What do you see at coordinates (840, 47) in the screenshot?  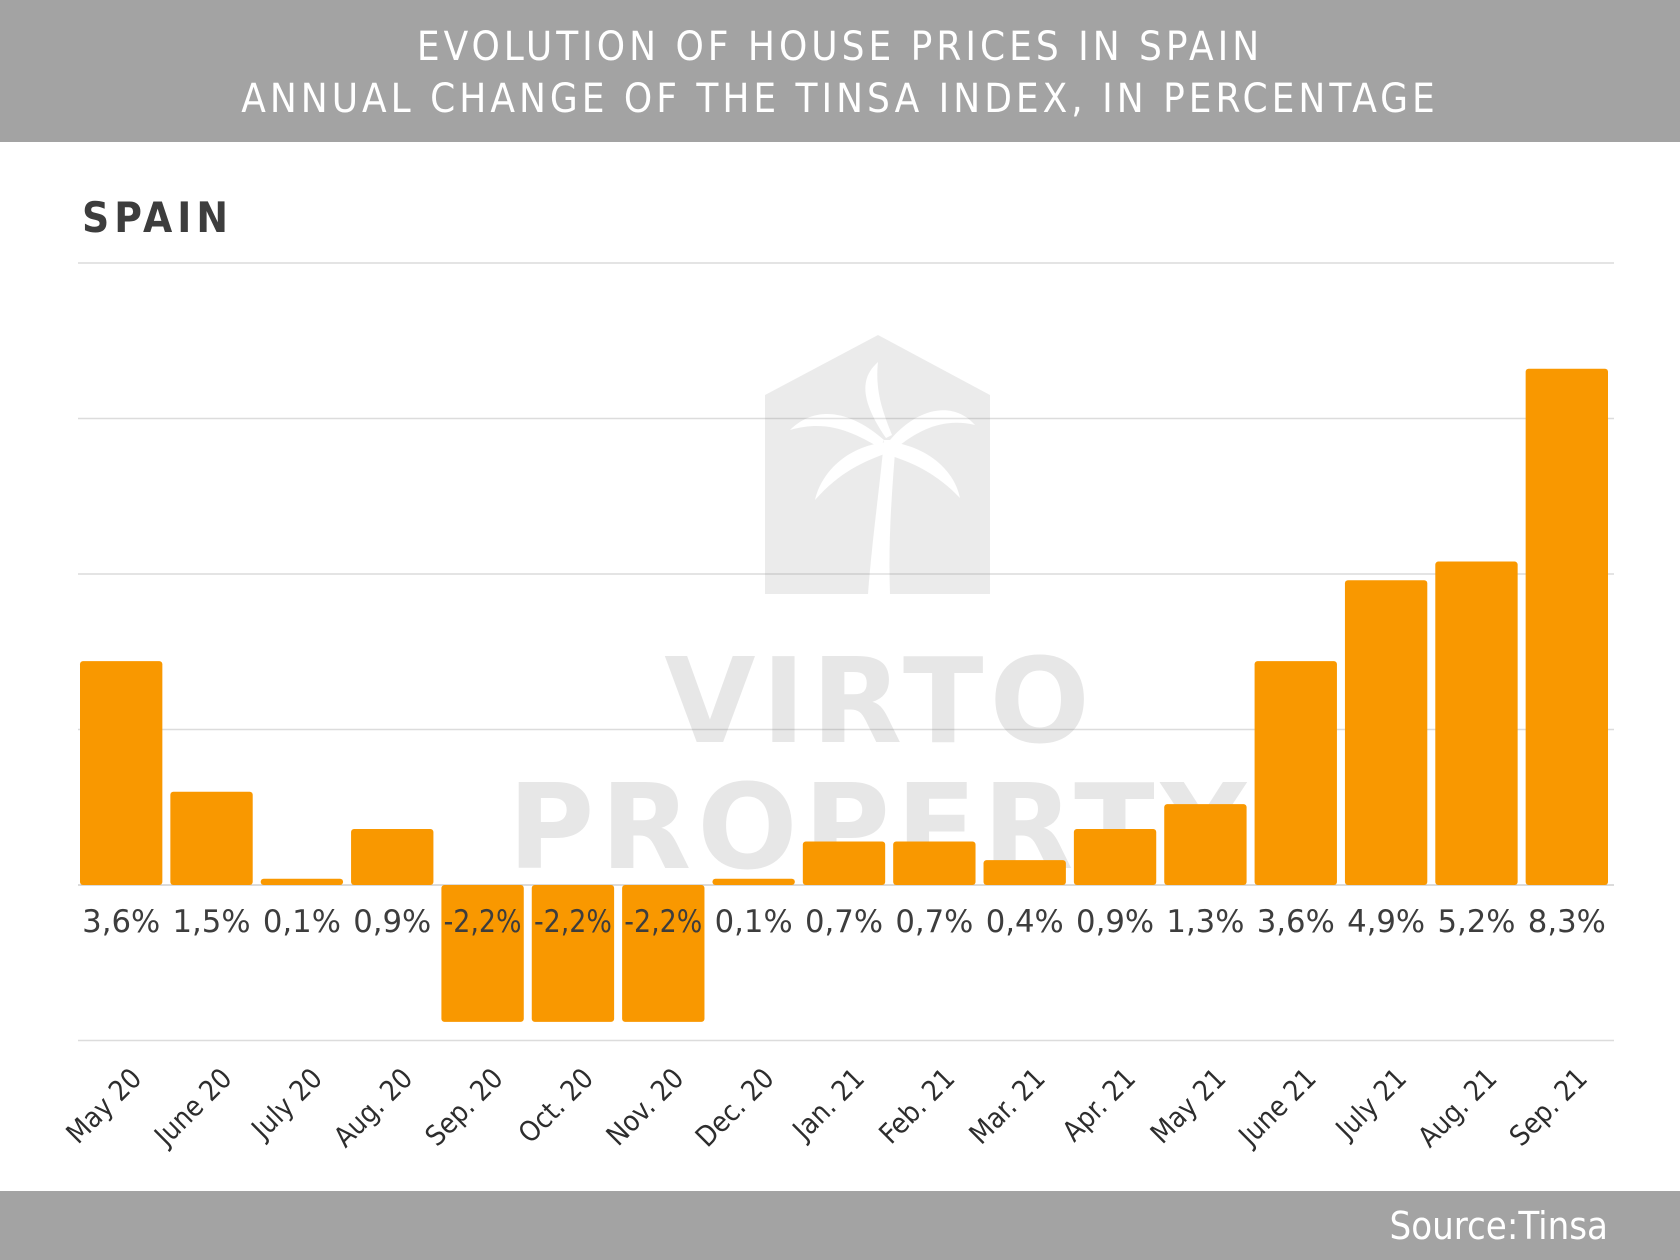 I see `chart-title: EVOLUTION OF HOUSE PRICES IN SPAIN` at bounding box center [840, 47].